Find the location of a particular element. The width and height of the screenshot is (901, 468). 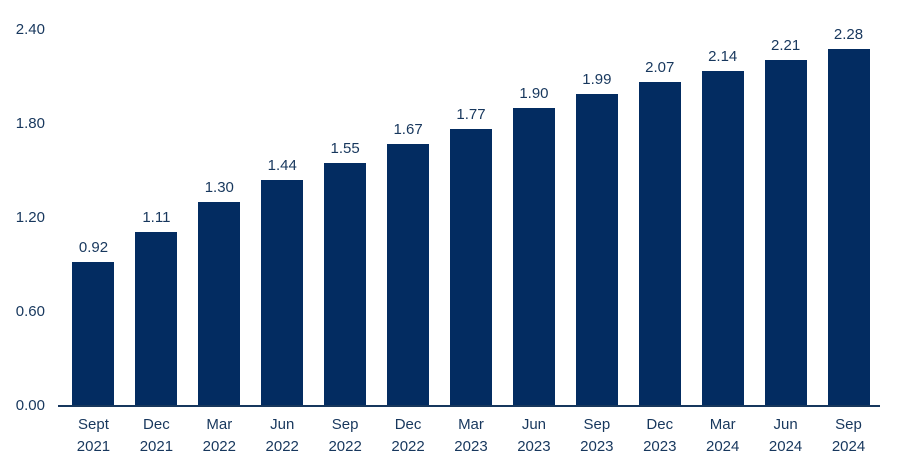

bar-value-label: 2.21 is located at coordinates (786, 45).